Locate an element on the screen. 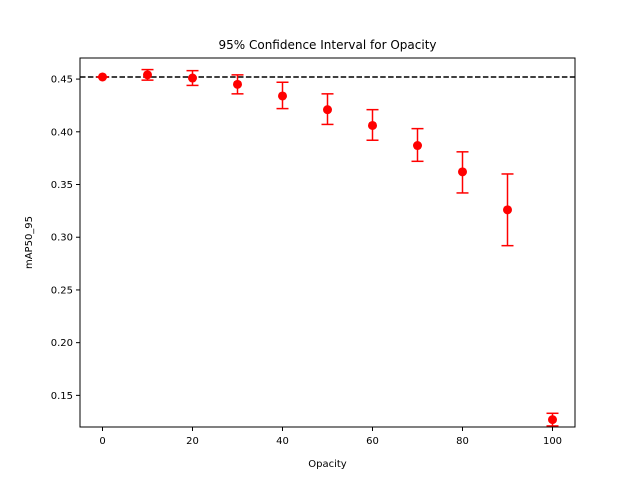  y-axis: 0.15 0.20 0.25 0.30 0.35 0.40 0.45 is located at coordinates (65, 238).